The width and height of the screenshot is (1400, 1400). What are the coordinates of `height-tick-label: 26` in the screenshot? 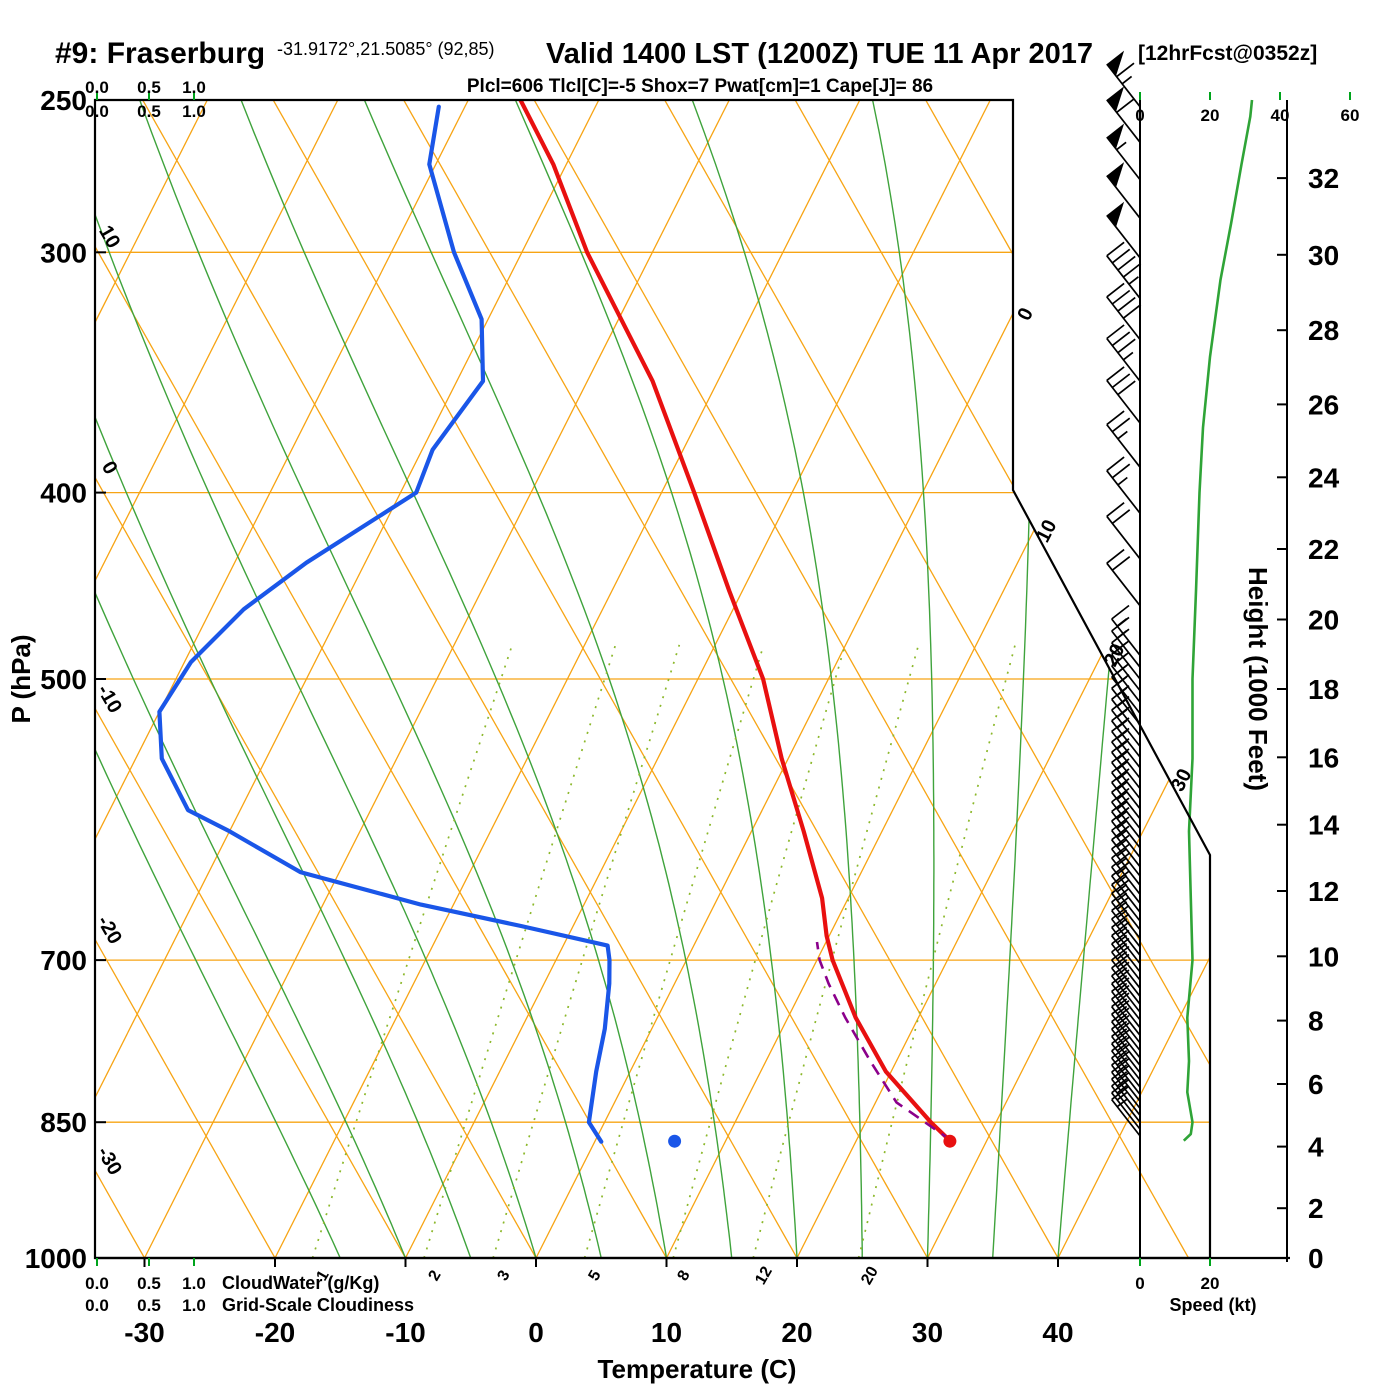 It's located at (1323, 404).